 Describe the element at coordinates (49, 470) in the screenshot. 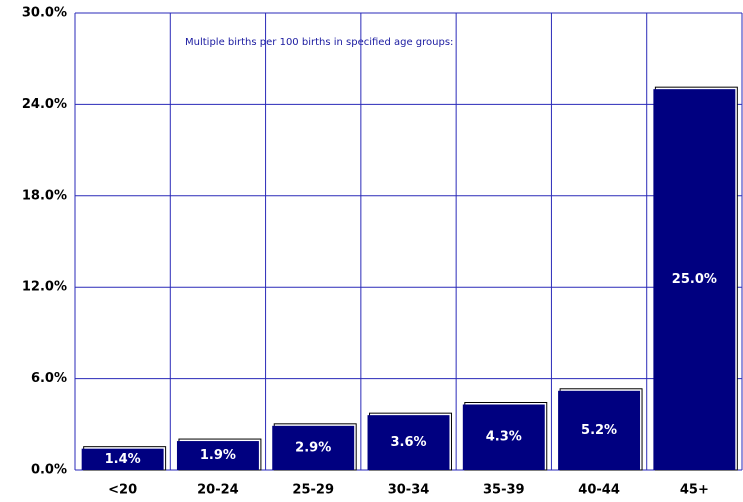

I see `y-tick-label: 0.0%` at that location.